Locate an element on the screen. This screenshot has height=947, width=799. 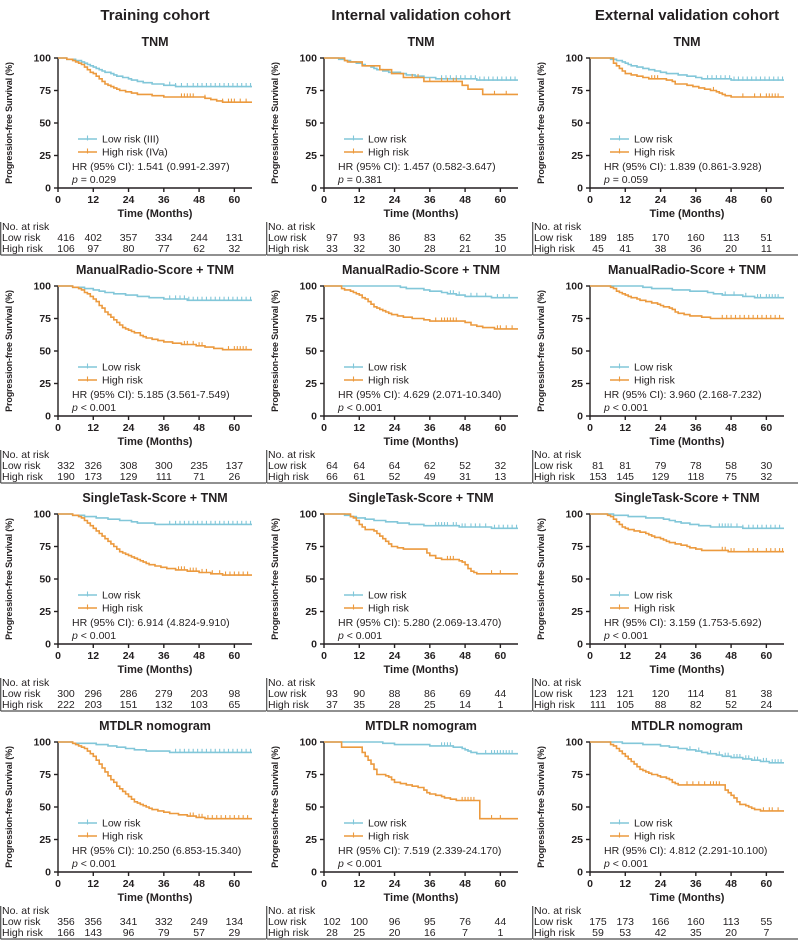
high-risk-count: 59 is located at coordinates (598, 933).